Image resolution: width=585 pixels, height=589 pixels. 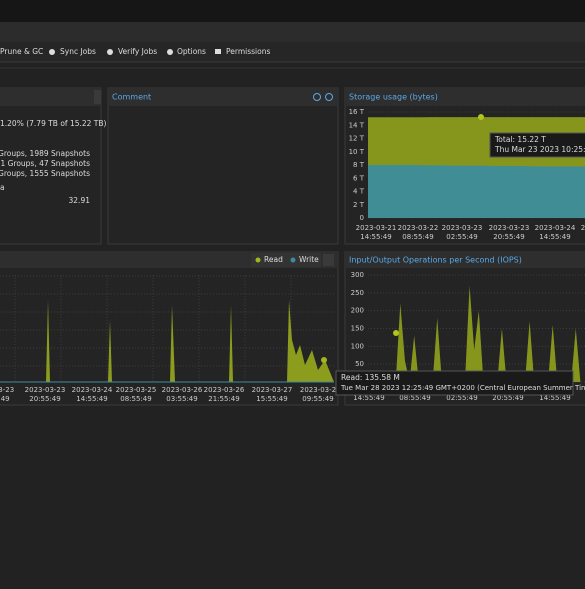 I want to click on y-tick-label: 8 T, so click(x=359, y=165).